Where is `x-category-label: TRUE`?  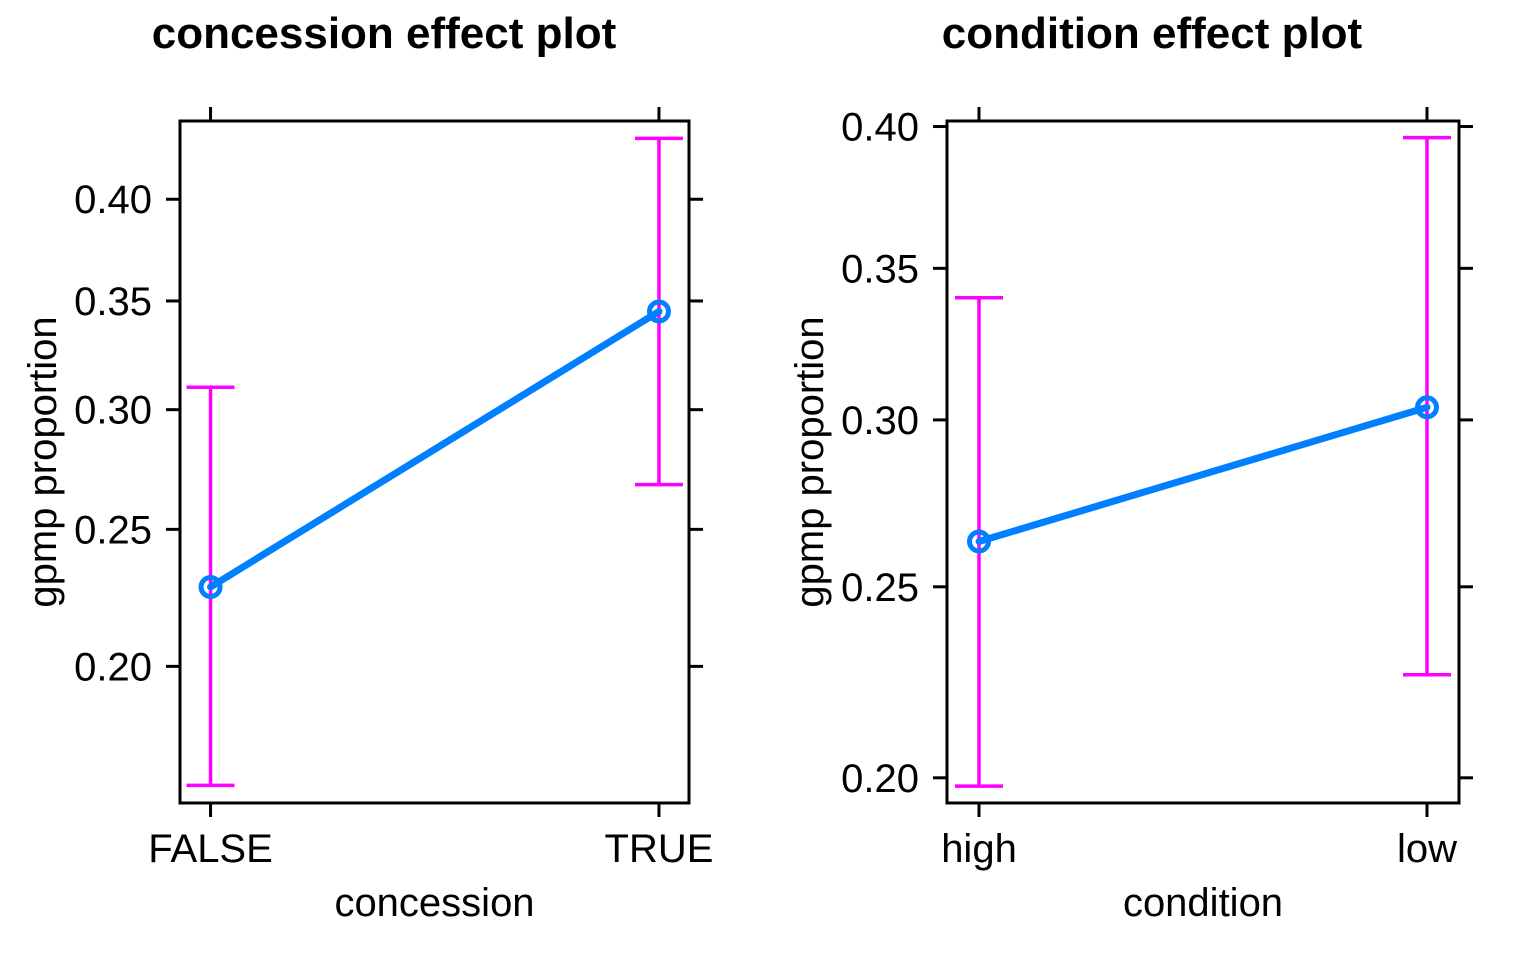
x-category-label: TRUE is located at coordinates (659, 849).